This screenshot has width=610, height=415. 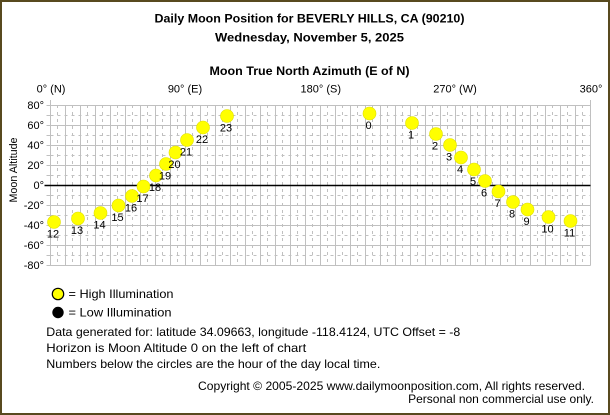 I want to click on svg-text: Moon Altitude, so click(x=14, y=170).